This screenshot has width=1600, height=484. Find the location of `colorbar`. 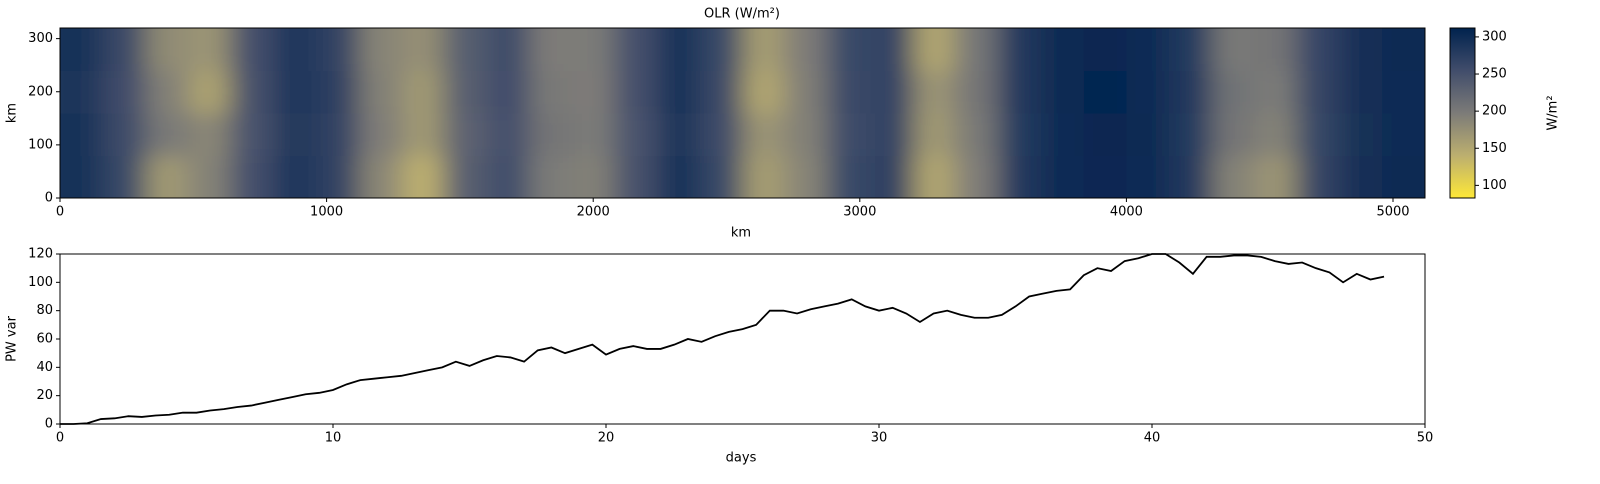

colorbar is located at coordinates (1462, 113).